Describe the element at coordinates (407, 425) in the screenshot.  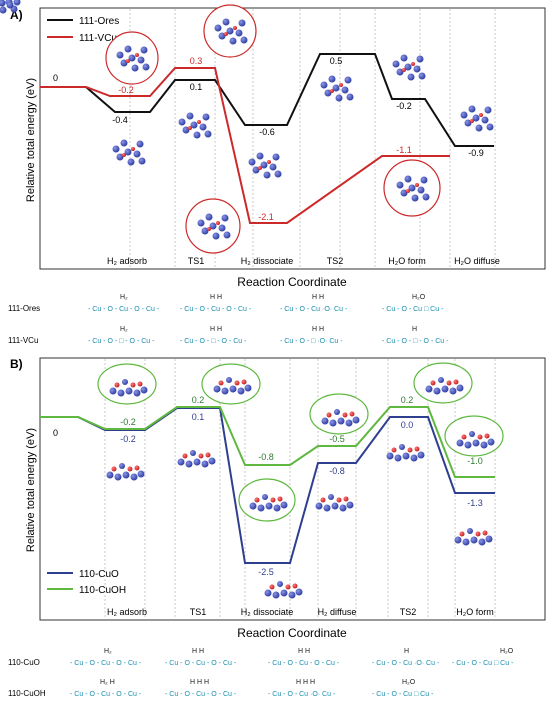
I see `cuo-label-5: 0.0` at that location.